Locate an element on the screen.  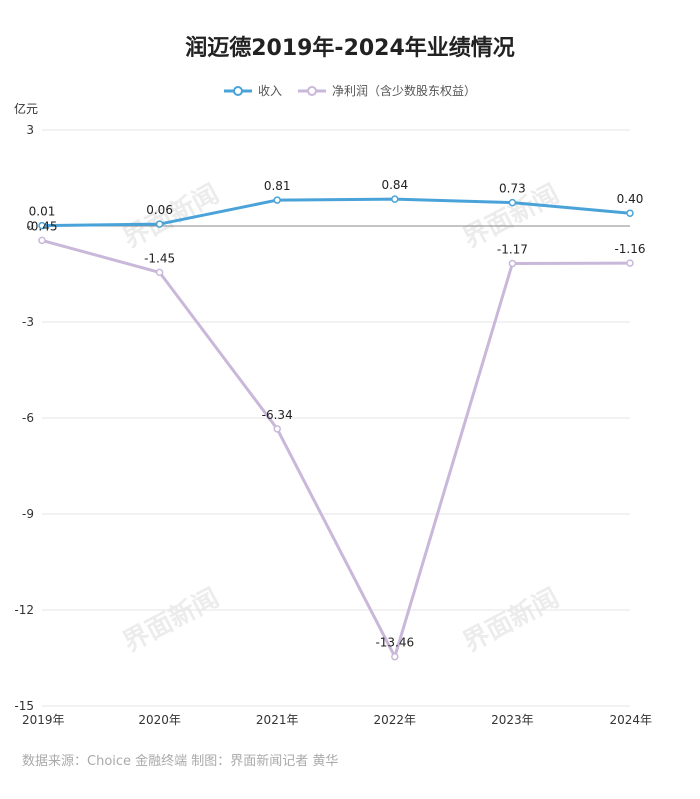
legend-item-revenue: 收入 is located at coordinates (252, 90).